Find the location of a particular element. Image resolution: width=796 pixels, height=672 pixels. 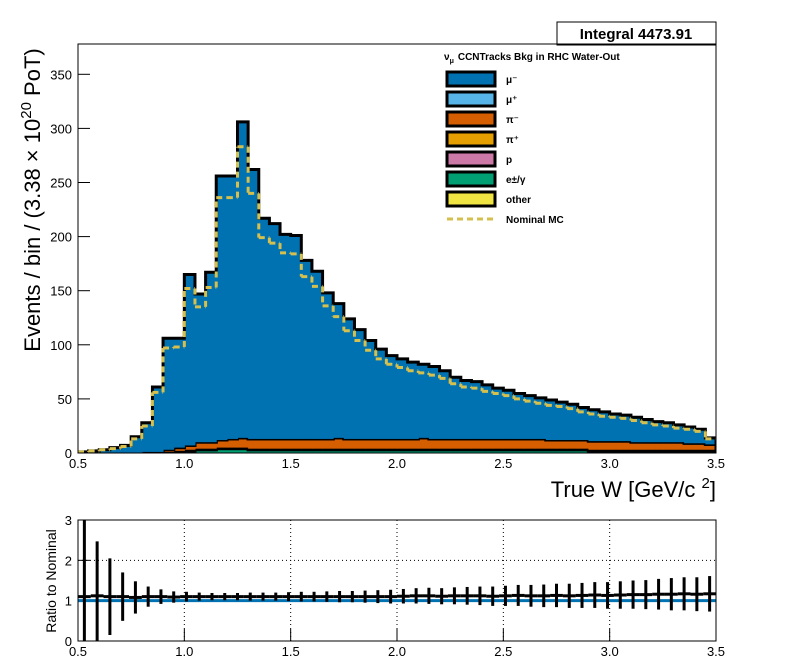

legend-label: π⁺ is located at coordinates (512, 140).